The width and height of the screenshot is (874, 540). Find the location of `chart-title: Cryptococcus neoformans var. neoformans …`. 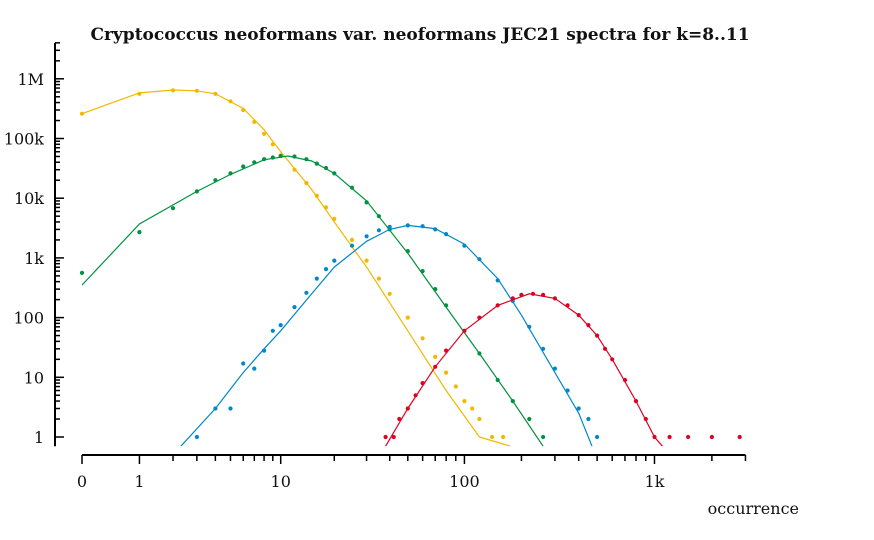

chart-title: Cryptococcus neoformans var. neoformans … is located at coordinates (419, 35).